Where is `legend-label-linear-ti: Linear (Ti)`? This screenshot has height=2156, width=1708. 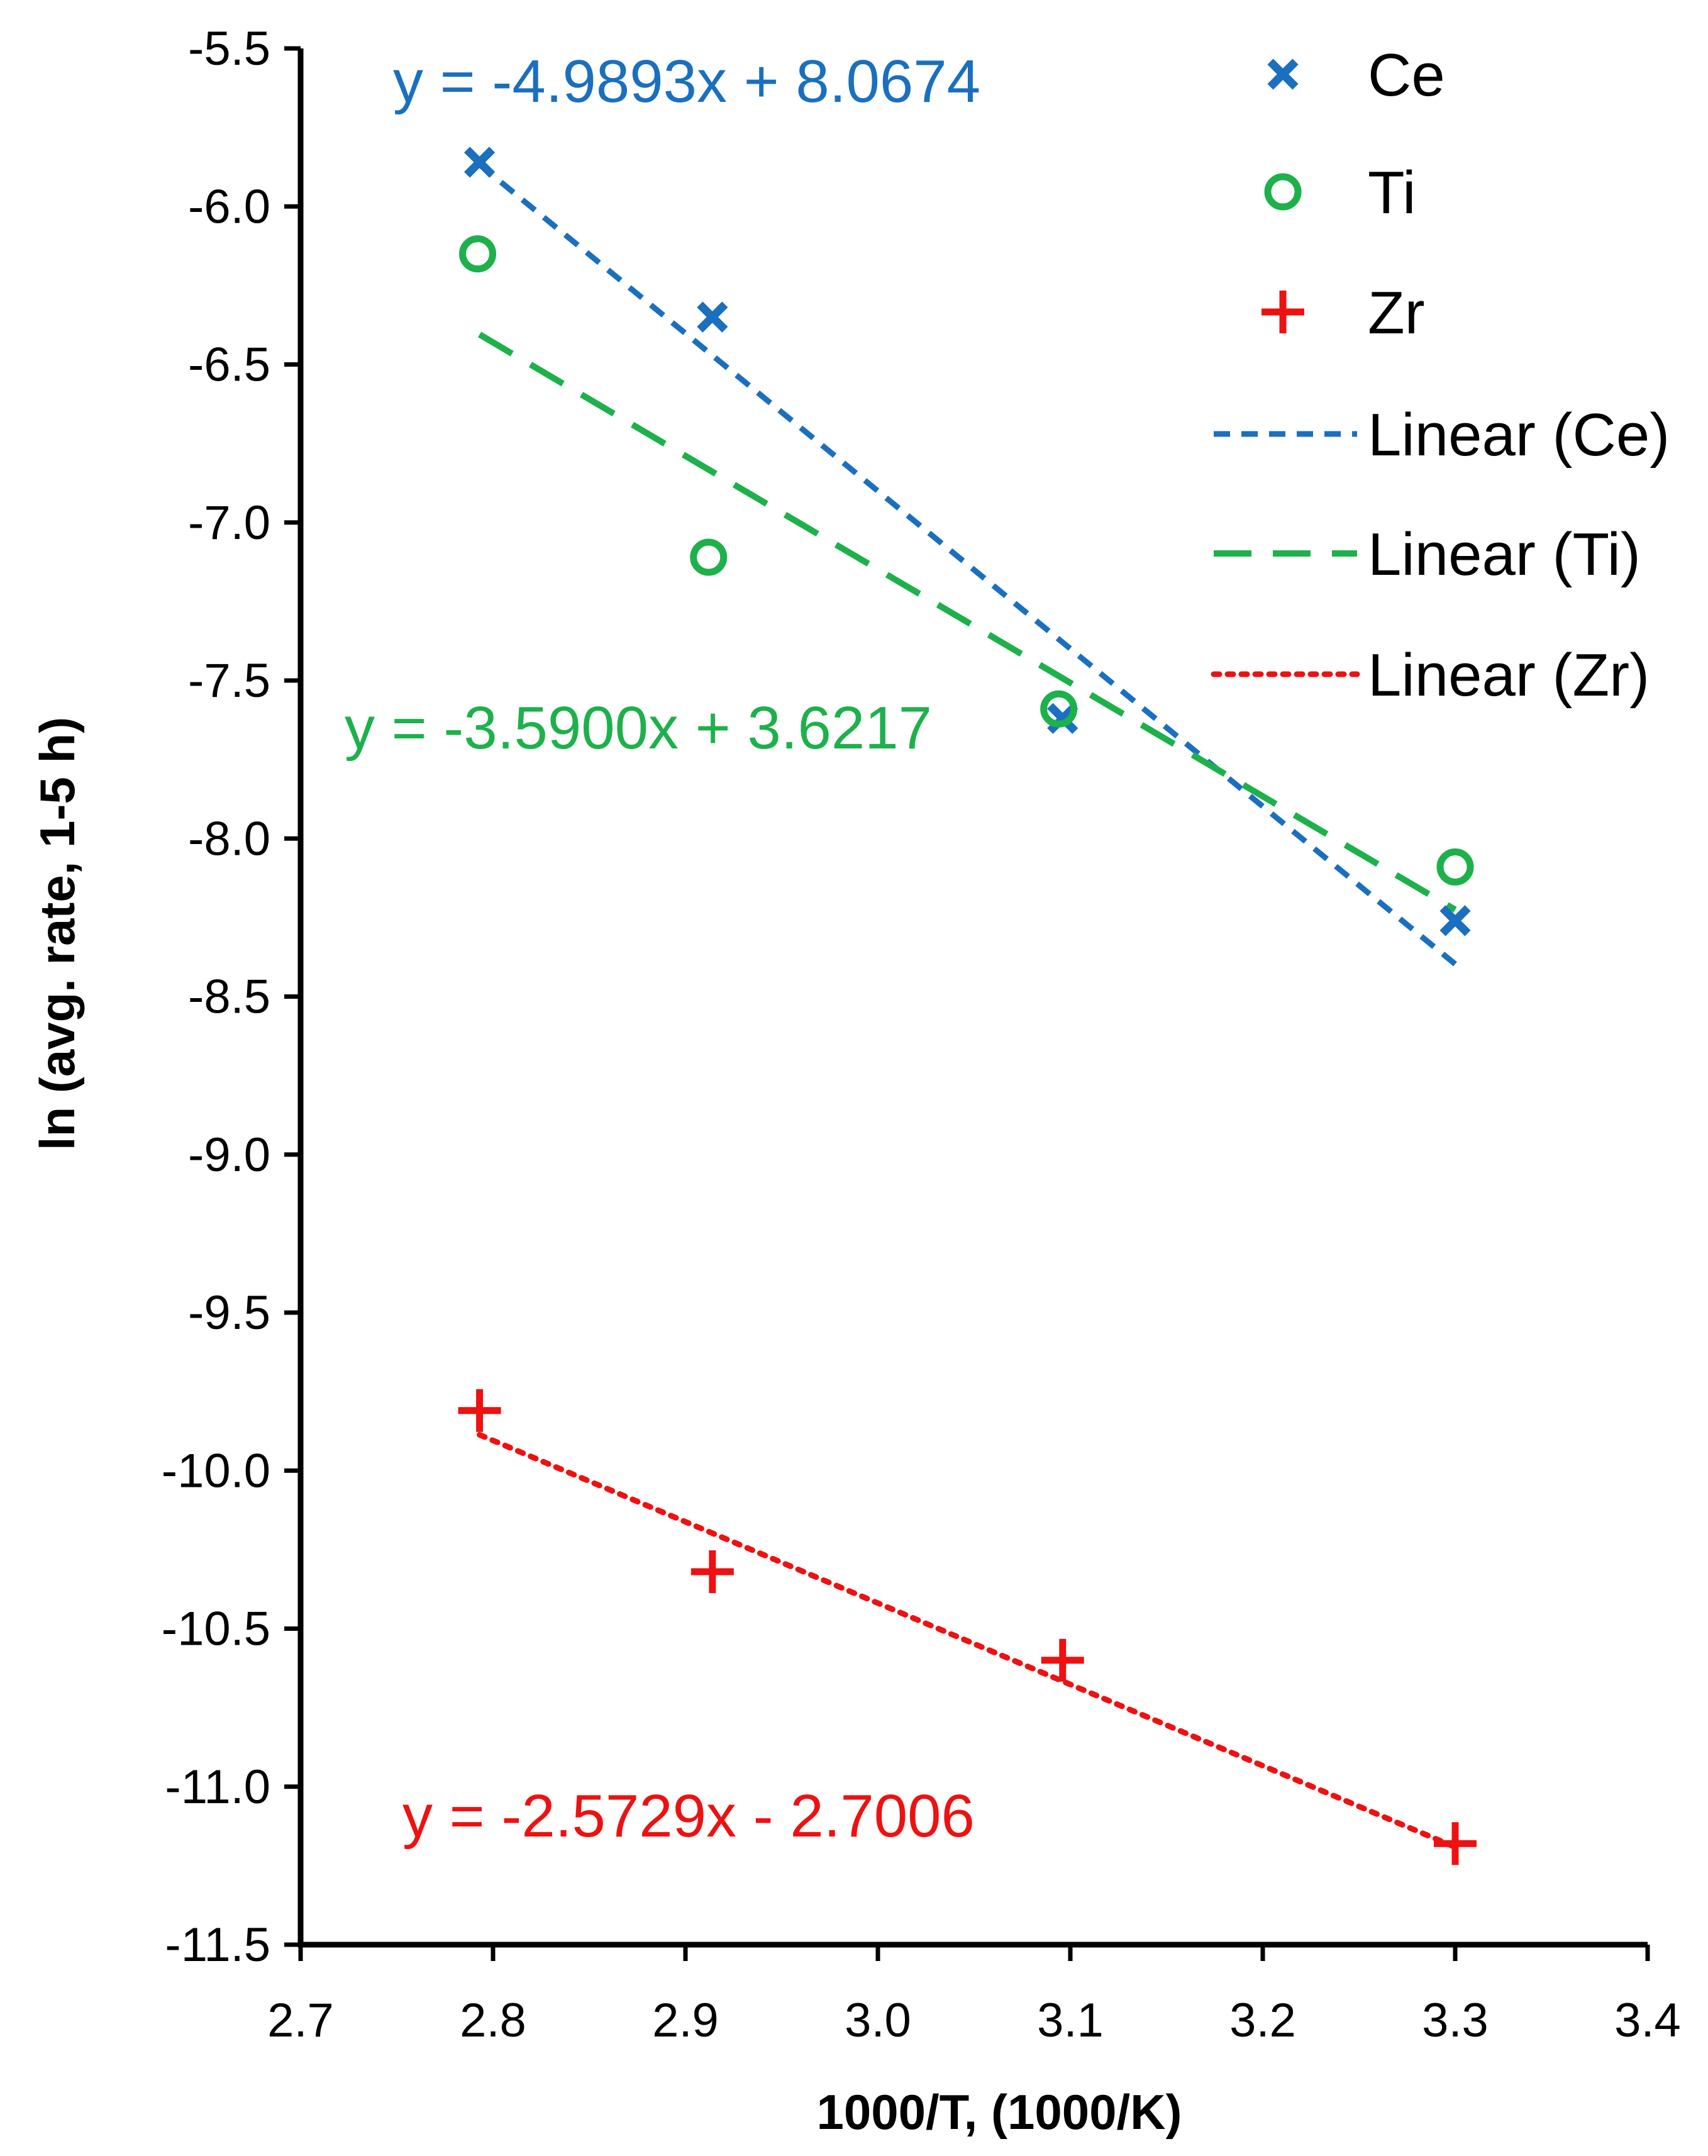 legend-label-linear-ti: Linear (Ti) is located at coordinates (1504, 554).